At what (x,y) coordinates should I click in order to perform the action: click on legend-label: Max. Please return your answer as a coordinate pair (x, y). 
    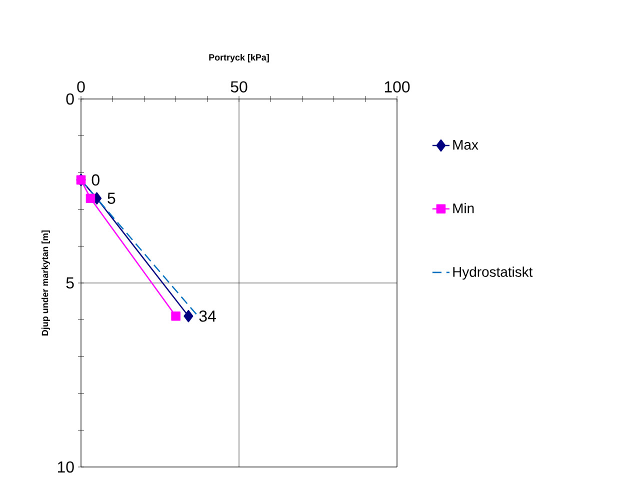
    Looking at the image, I should click on (465, 145).